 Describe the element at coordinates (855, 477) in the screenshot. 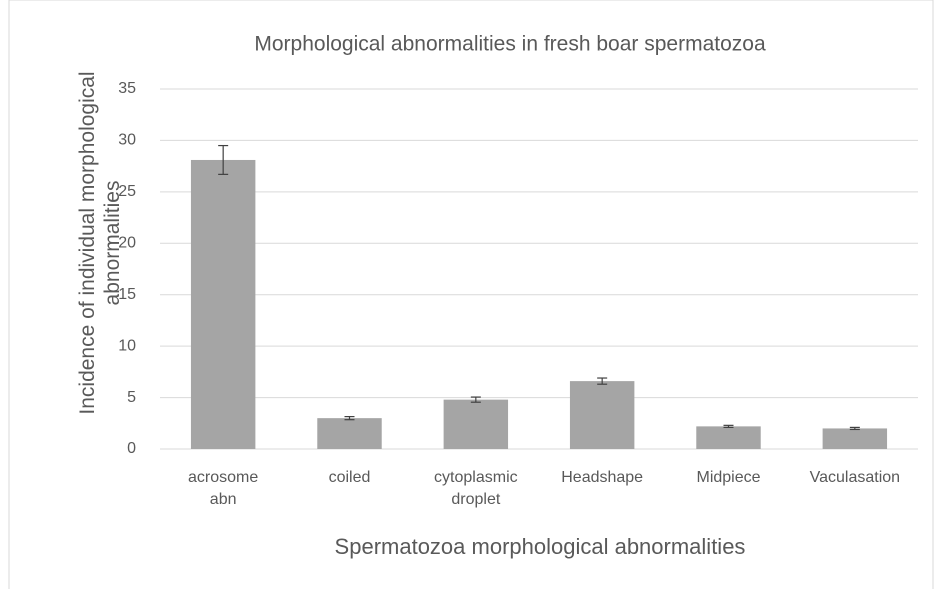

I see `x-tick-label: Vaculasation` at that location.